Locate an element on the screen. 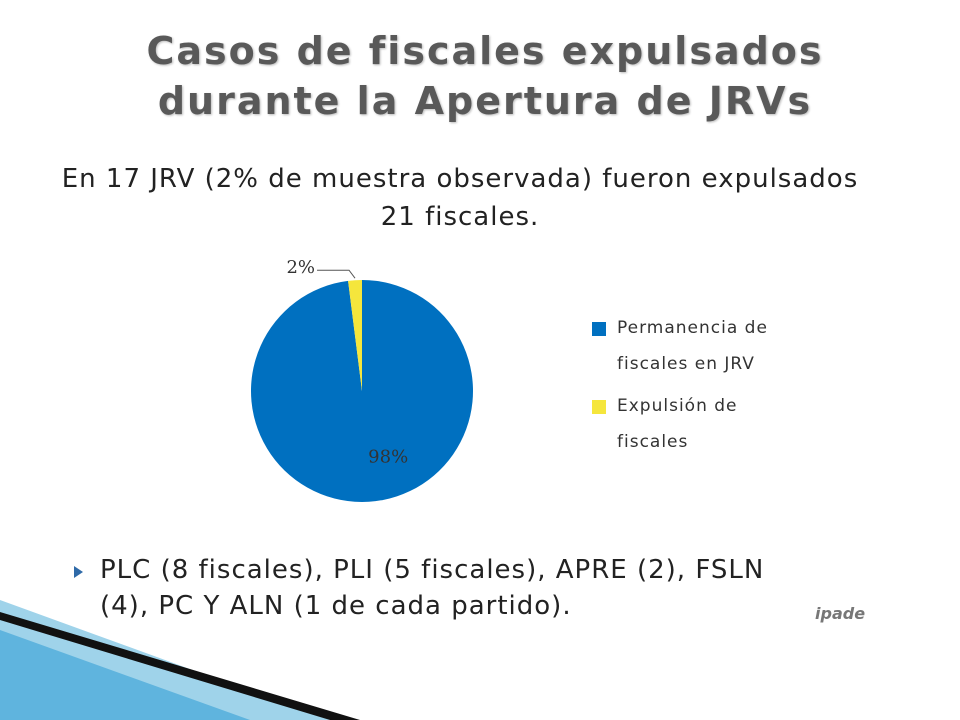 This screenshot has height=720, width=960. legend-label: Expulsión de fiscales is located at coordinates (677, 424).